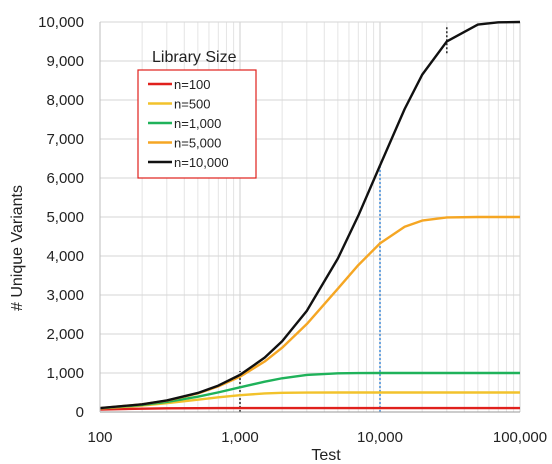 This screenshot has height=464, width=552. I want to click on x-tick-label: 10,000, so click(380, 437).